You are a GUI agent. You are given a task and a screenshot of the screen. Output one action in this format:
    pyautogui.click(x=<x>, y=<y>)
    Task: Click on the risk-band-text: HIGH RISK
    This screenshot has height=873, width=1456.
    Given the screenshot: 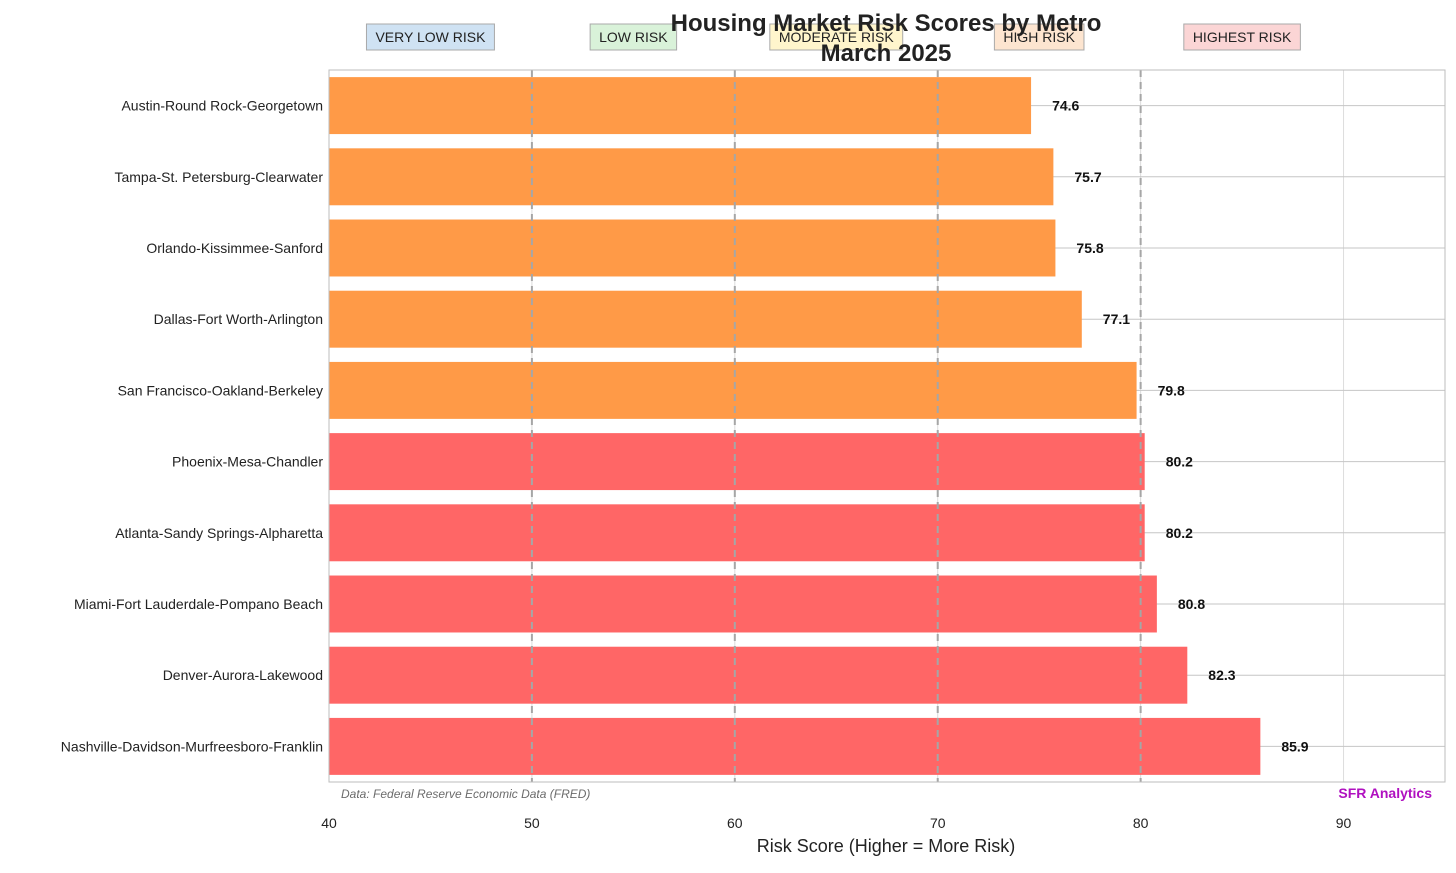 What is the action you would take?
    pyautogui.click(x=1039, y=37)
    